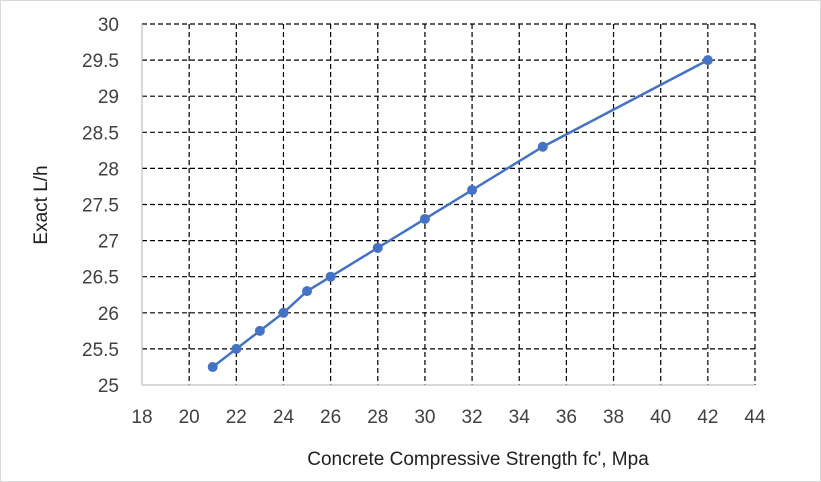 This screenshot has width=821, height=482. I want to click on y-tick-label: 30, so click(108, 25).